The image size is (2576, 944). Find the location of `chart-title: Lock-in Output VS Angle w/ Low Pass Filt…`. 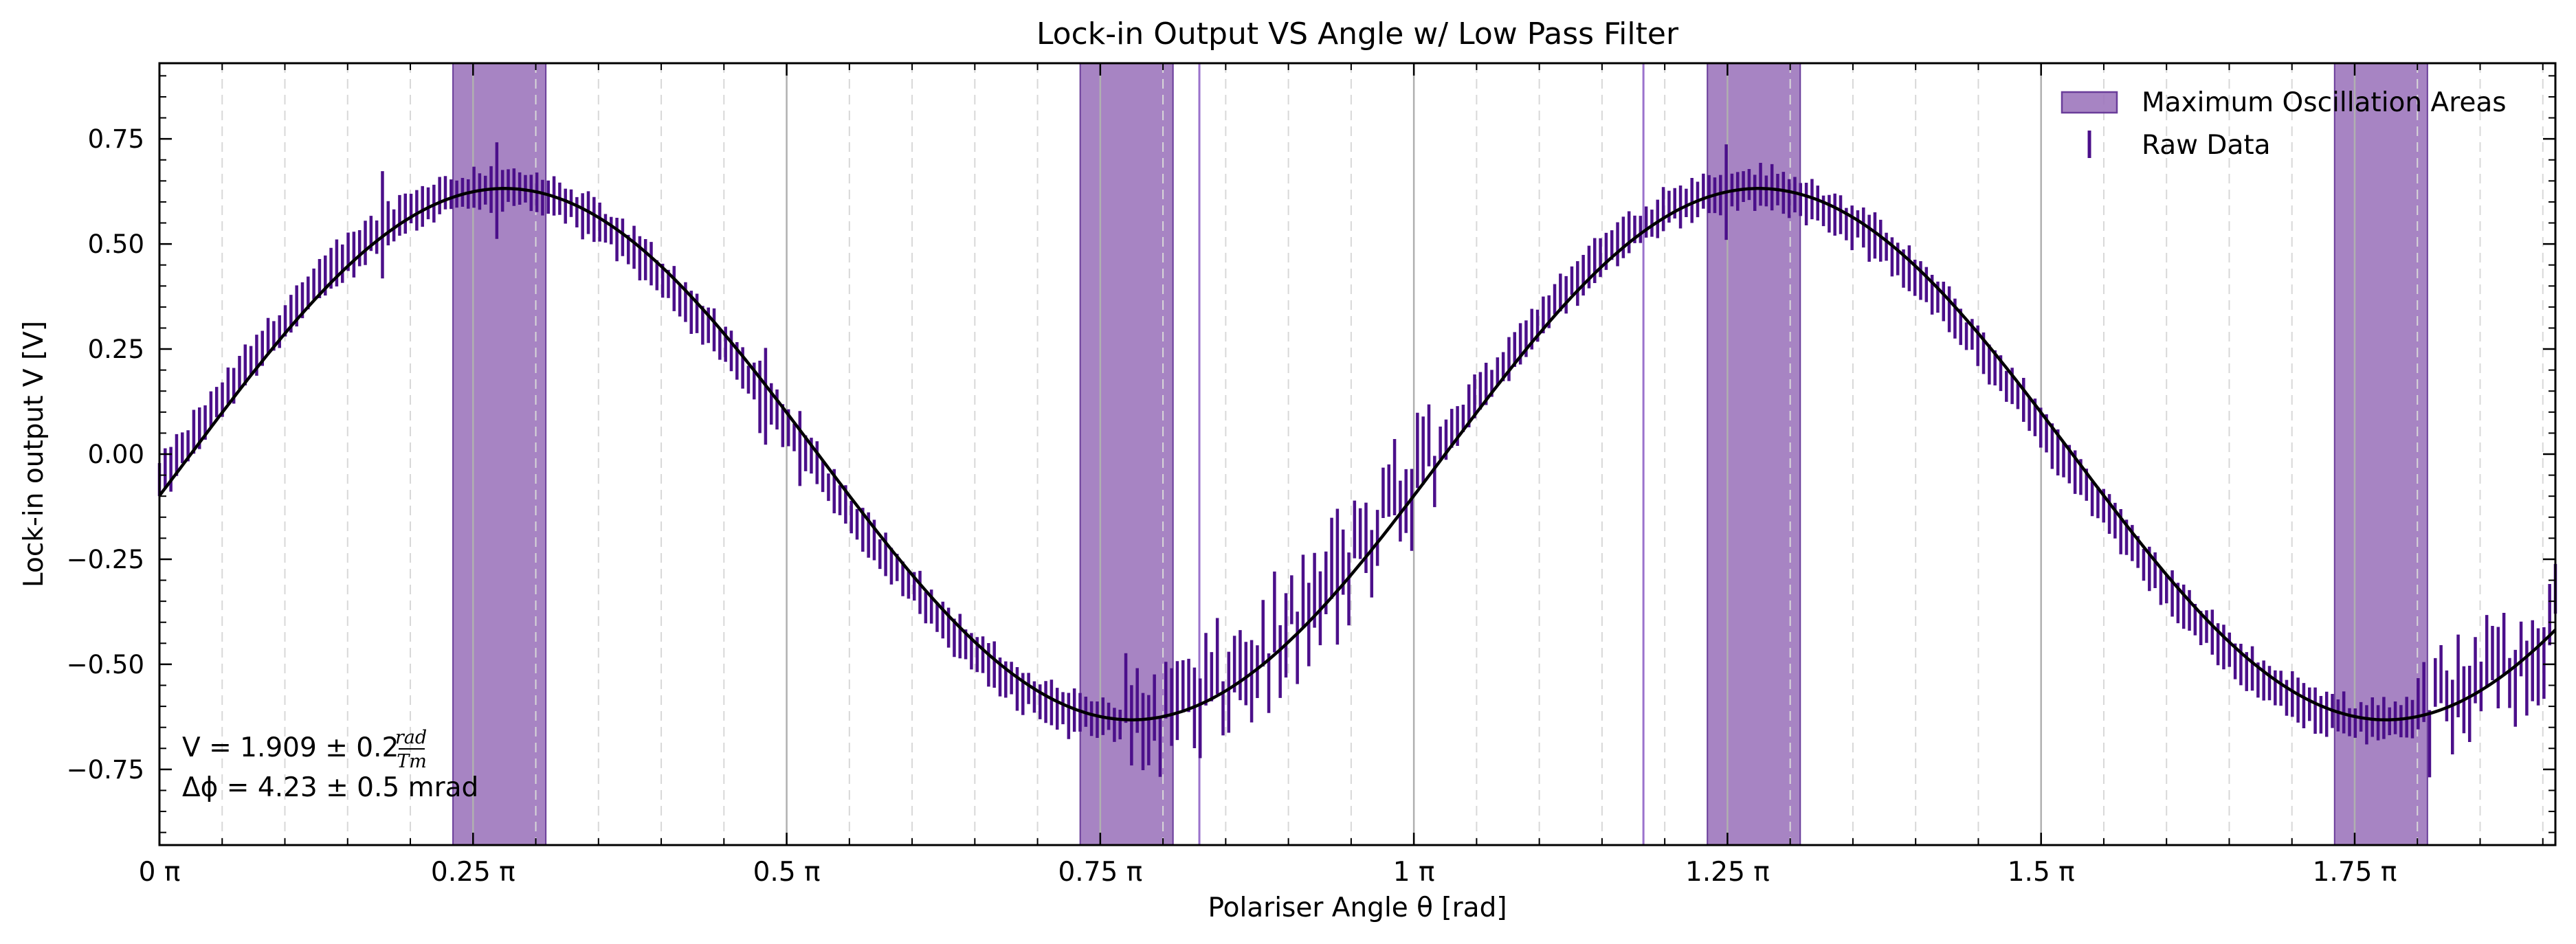

chart-title: Lock-in Output VS Angle w/ Low Pass Filt… is located at coordinates (1357, 34).